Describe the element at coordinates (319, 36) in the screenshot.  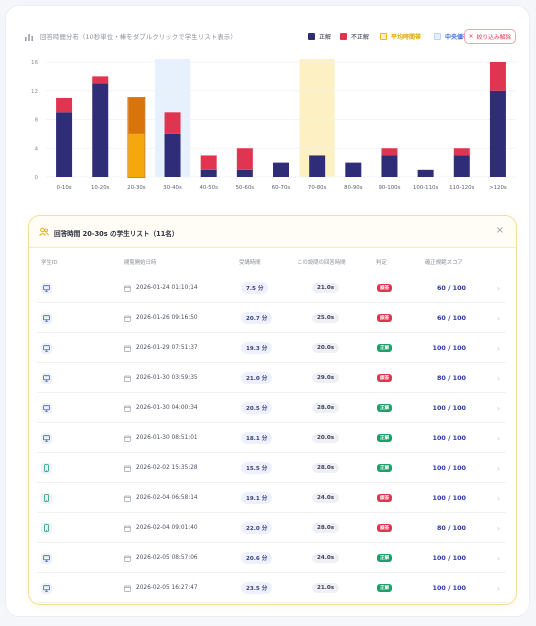
I see `legend-item-correct: 正解` at that location.